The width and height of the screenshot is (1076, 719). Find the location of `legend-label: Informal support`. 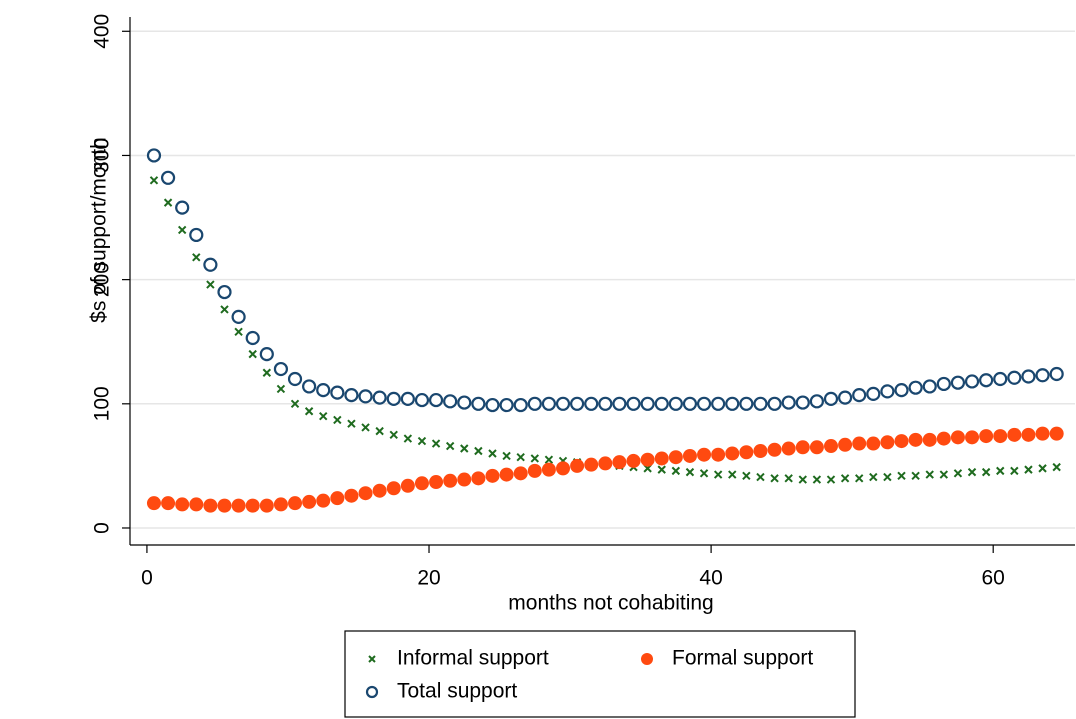

legend-label: Informal support is located at coordinates (473, 658).